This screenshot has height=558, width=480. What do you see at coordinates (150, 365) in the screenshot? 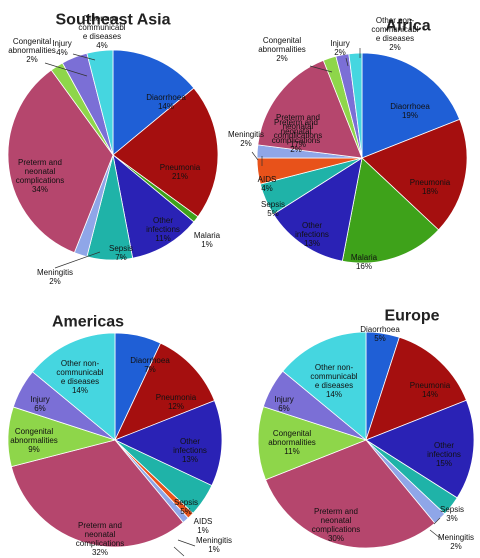
I see `data-label-americas-diaorrhoea: Diaorrhoea 7%` at bounding box center [150, 365].